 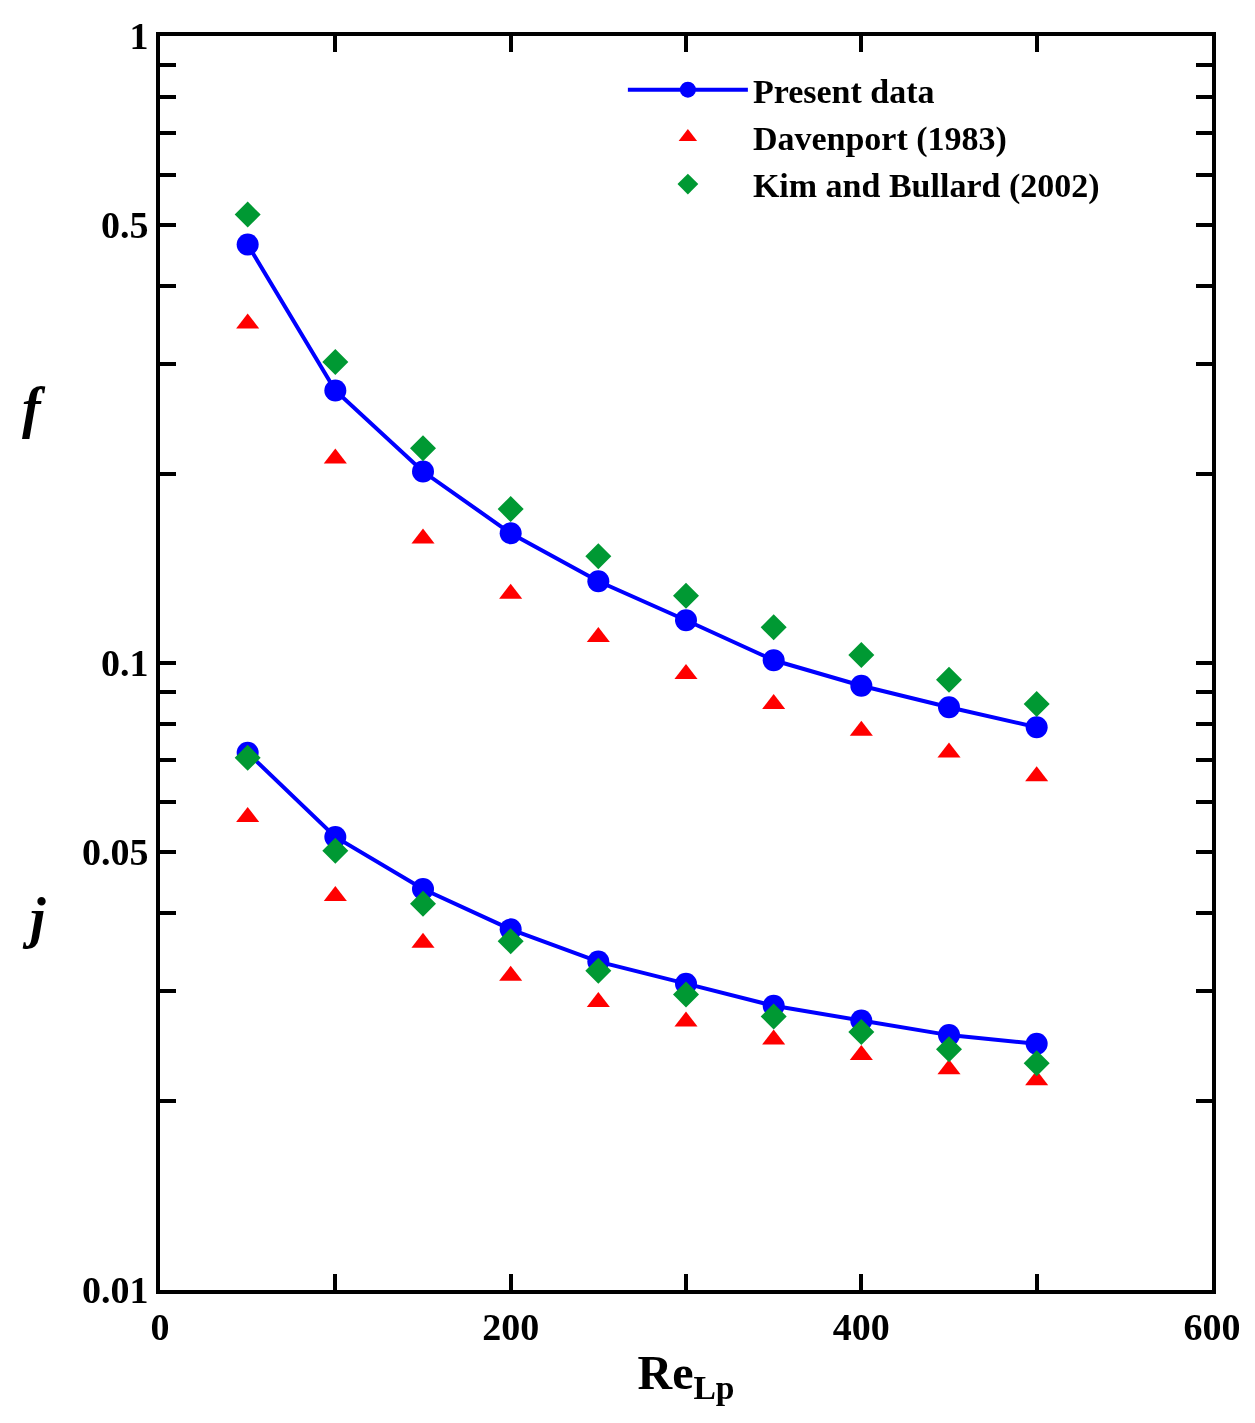 I want to click on y-tick-label: 1, so click(x=139, y=36).